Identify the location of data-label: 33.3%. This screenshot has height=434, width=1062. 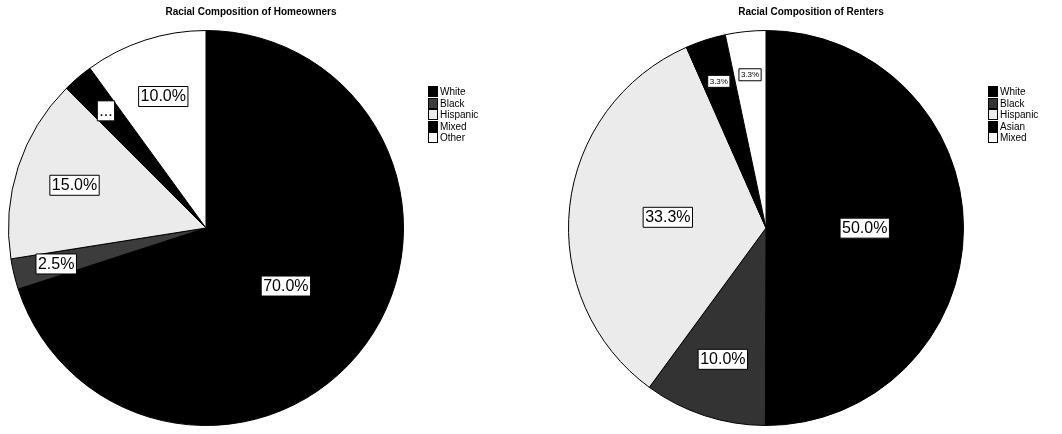
(668, 217).